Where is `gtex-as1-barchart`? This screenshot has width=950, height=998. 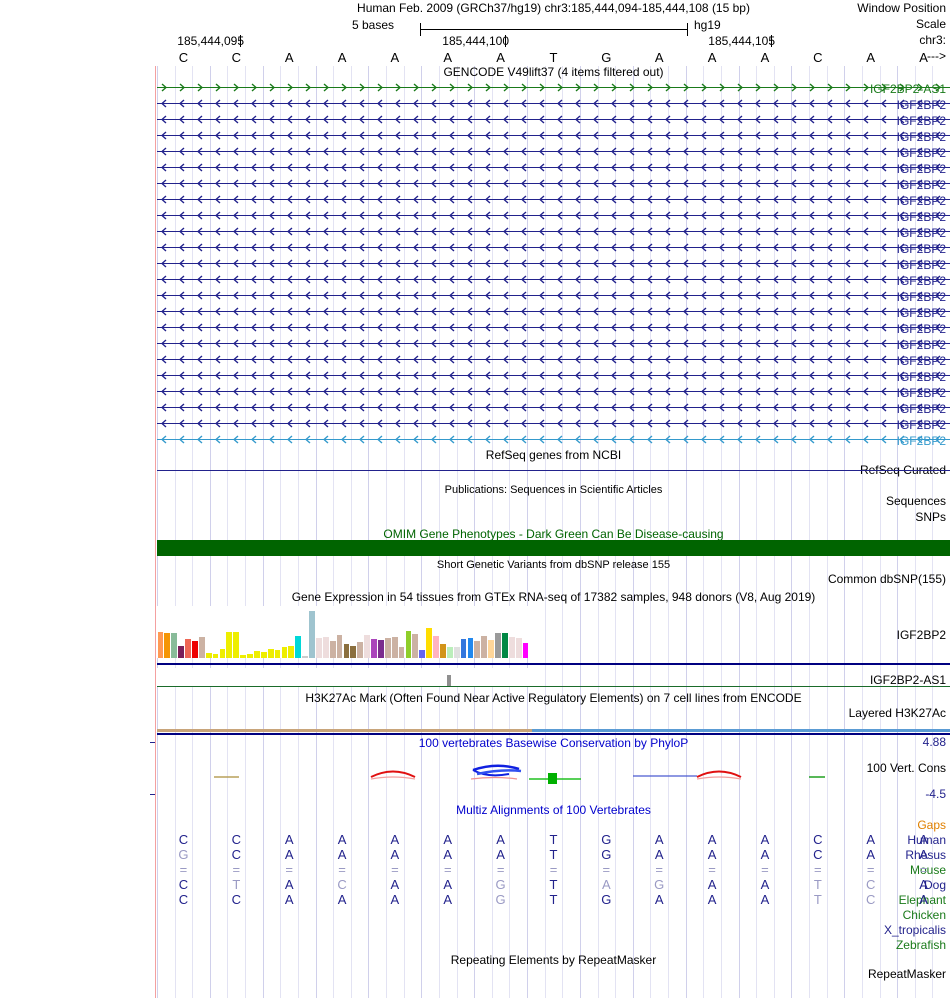
gtex-as1-barchart is located at coordinates (343, 677).